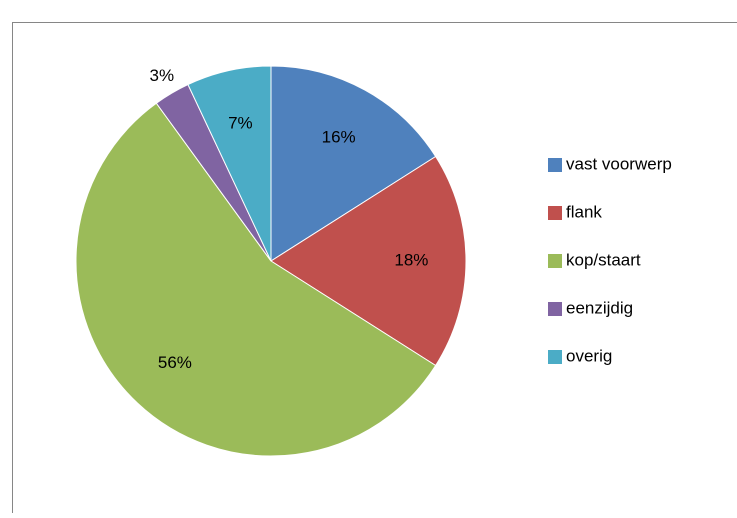  What do you see at coordinates (603, 259) in the screenshot?
I see `legend-label: kop/staart` at bounding box center [603, 259].